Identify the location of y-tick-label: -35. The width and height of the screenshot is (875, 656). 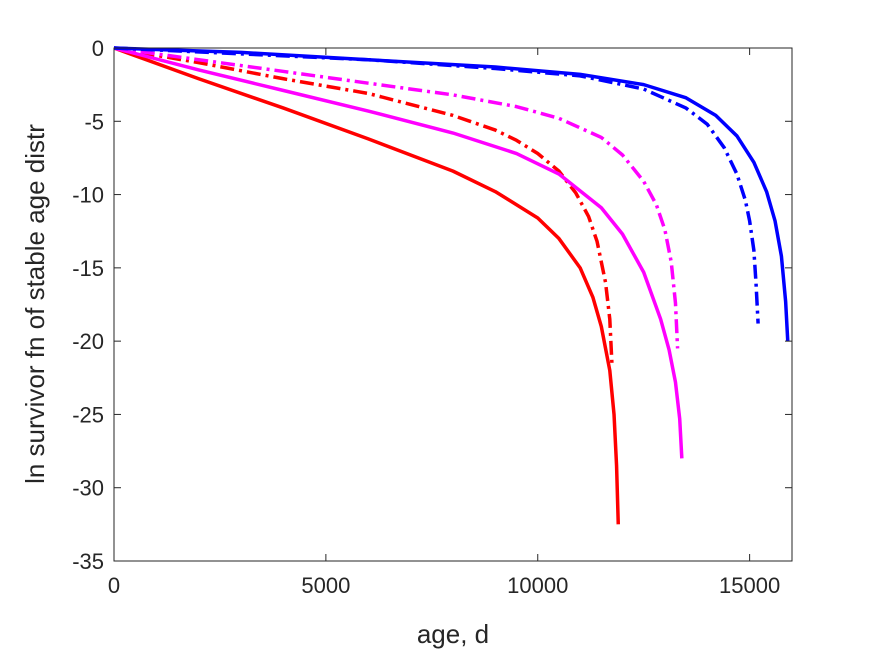
(88, 561).